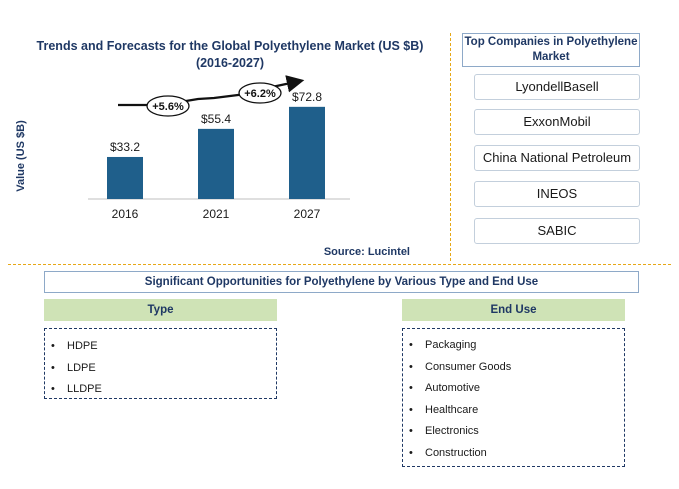  I want to click on list-item: LDPE, so click(160, 369).